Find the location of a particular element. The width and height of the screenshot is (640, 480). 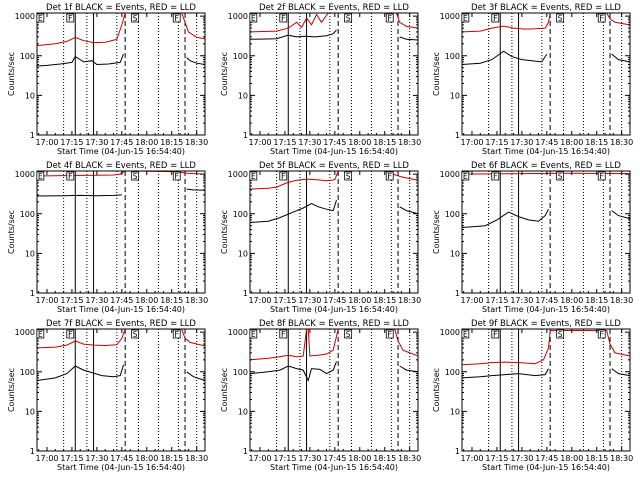

chart-title: Det 5f BLACK = Events, RED = LLD is located at coordinates (334, 166).